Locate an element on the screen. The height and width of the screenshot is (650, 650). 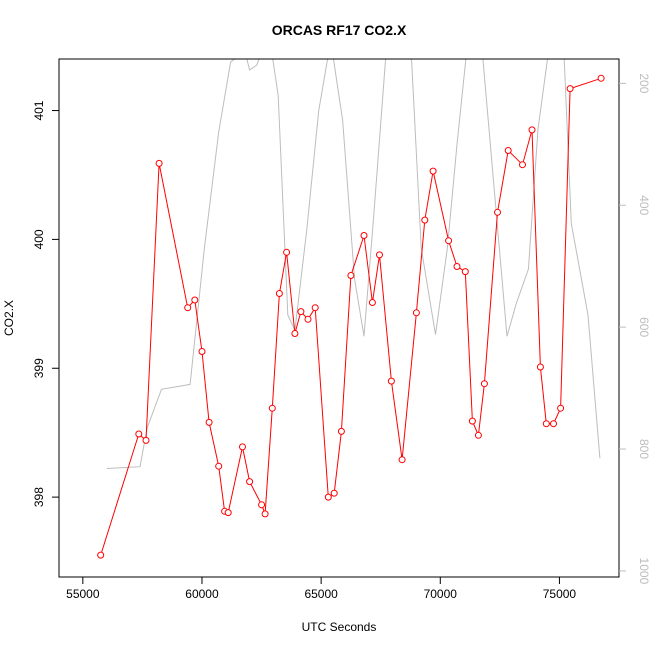
y-tick-label-3: 401 is located at coordinates (39, 110).